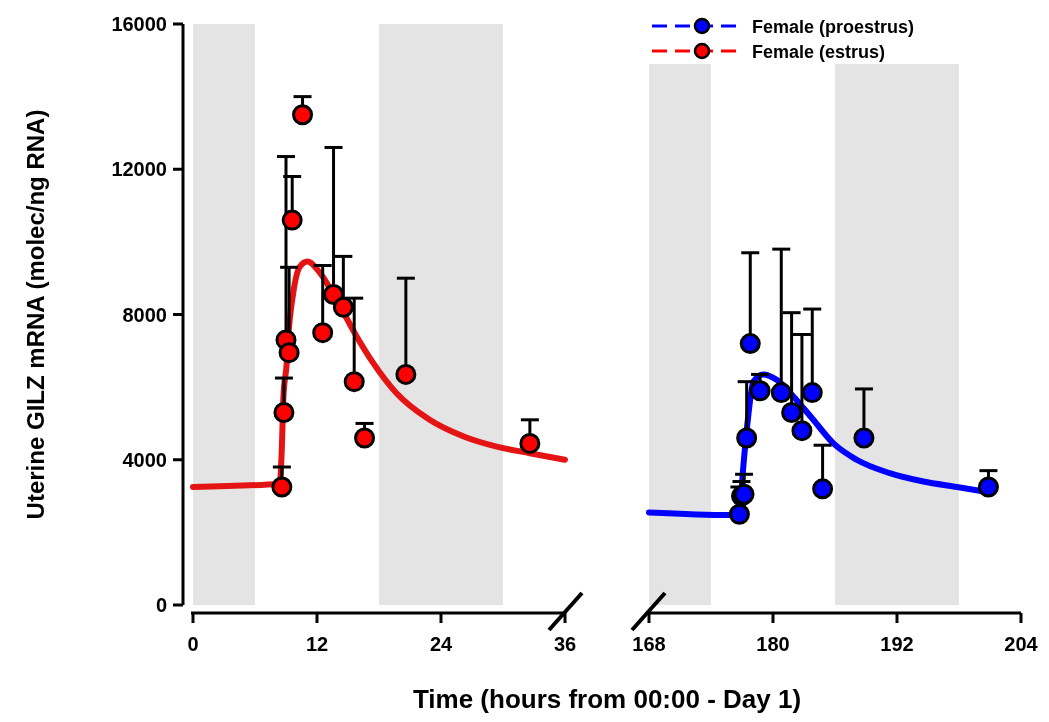  What do you see at coordinates (139, 24) in the screenshot?
I see `y-tick-label: 16000` at bounding box center [139, 24].